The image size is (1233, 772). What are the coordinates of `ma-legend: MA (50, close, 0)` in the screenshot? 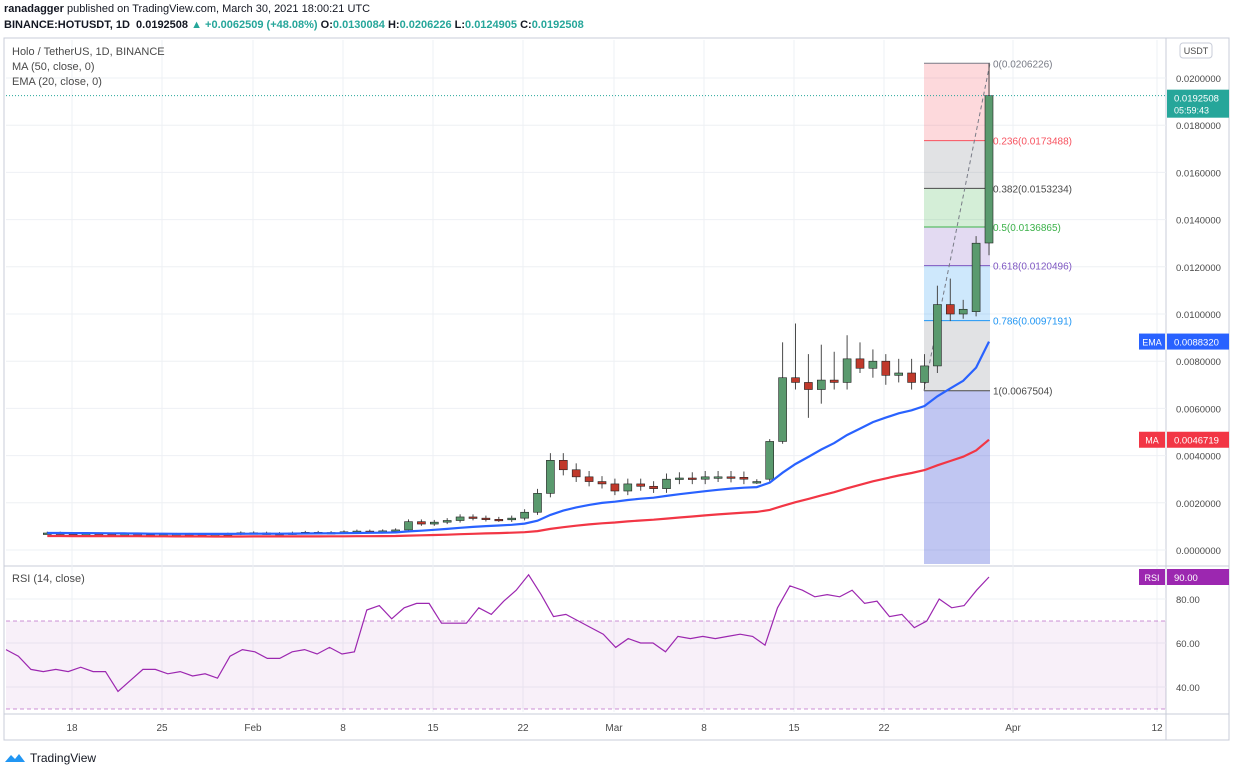 It's located at (53, 67).